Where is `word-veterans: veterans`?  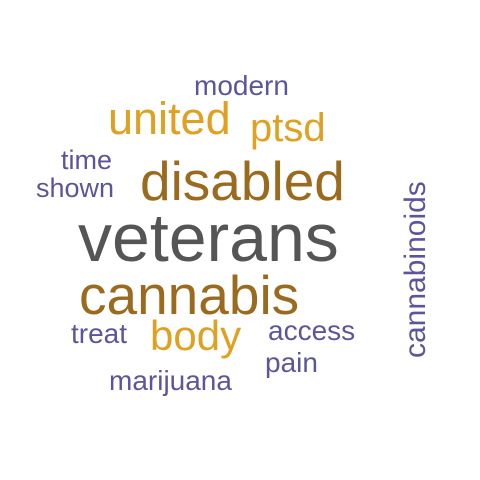
word-veterans: veterans is located at coordinates (208, 238).